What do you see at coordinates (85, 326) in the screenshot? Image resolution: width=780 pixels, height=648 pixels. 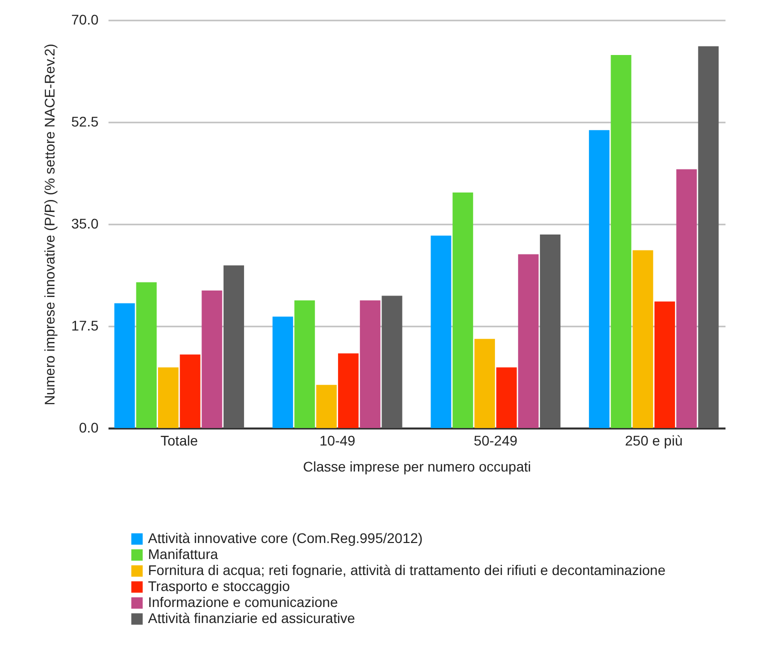 I see `y-tick-label: 17.5` at bounding box center [85, 326].